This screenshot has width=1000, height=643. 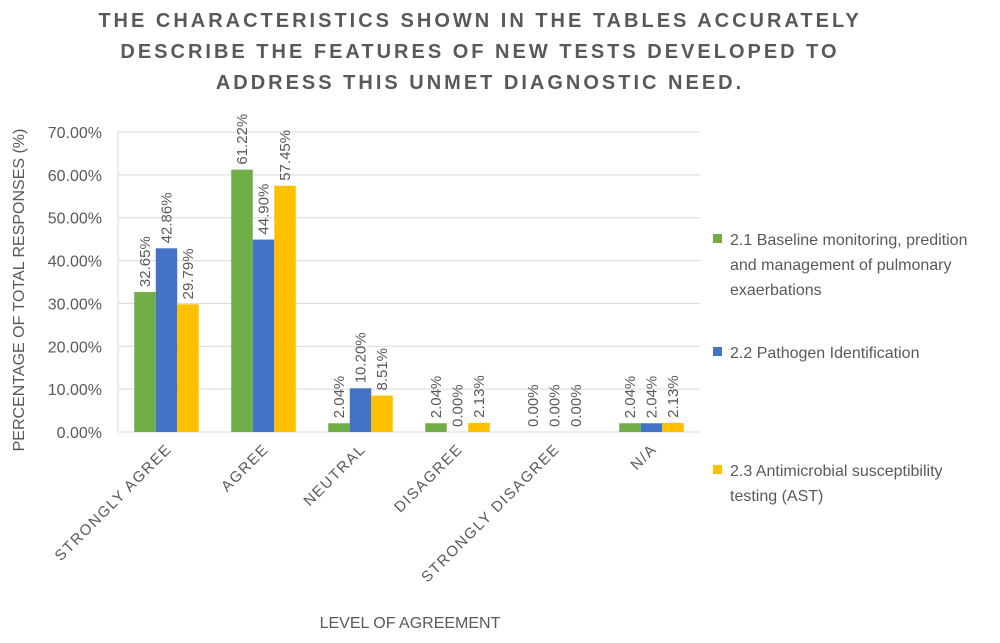 I want to click on legend-label: 2.2 Pathogen Identification, so click(x=825, y=353).